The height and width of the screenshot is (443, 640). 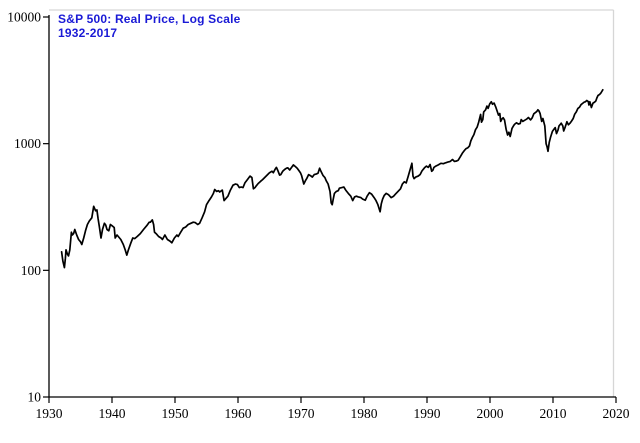 What do you see at coordinates (616, 413) in the screenshot?
I see `x-tick-label-2020: 2020` at bounding box center [616, 413].